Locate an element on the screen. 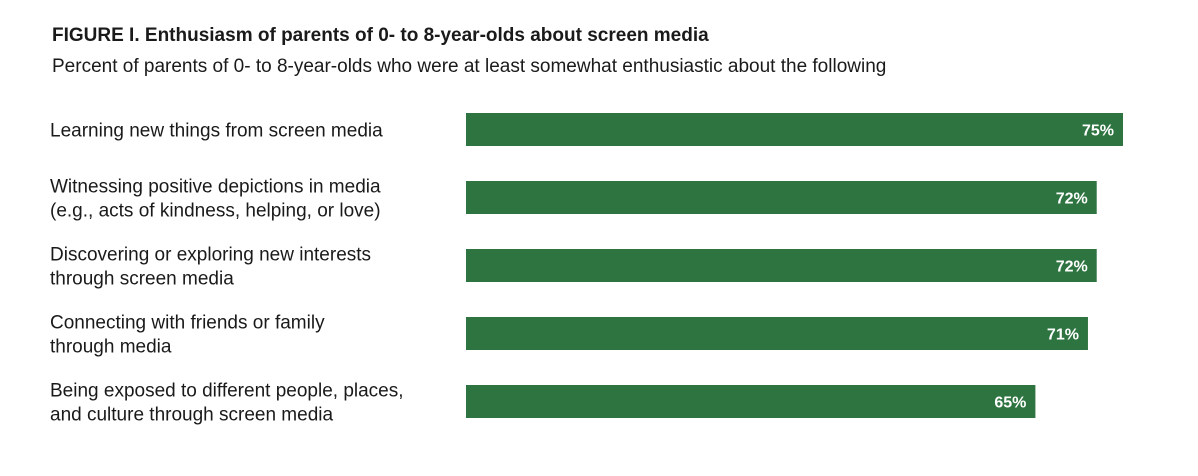 This screenshot has height=476, width=1198. category-label-line: and culture through screen media is located at coordinates (191, 415).